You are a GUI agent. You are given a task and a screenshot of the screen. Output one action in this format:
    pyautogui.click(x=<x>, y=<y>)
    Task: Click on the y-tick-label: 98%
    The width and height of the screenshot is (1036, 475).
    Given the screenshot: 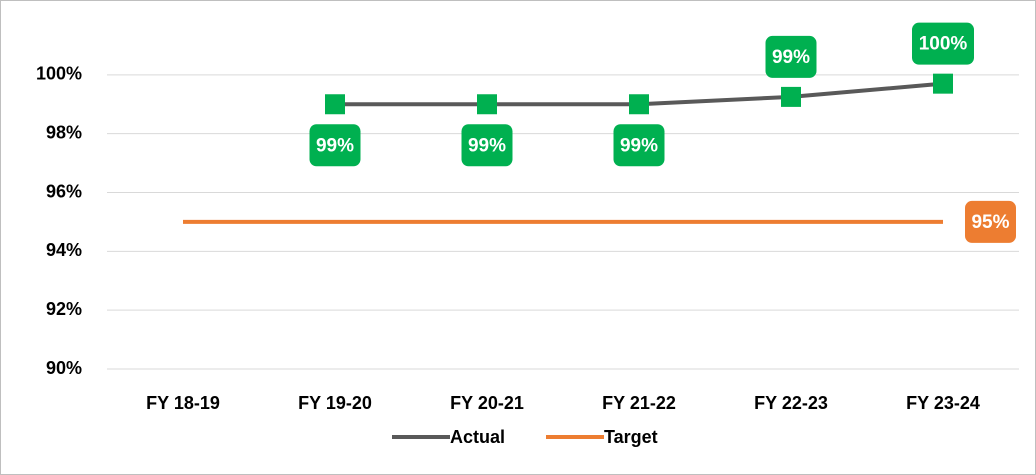 What is the action you would take?
    pyautogui.click(x=64, y=132)
    